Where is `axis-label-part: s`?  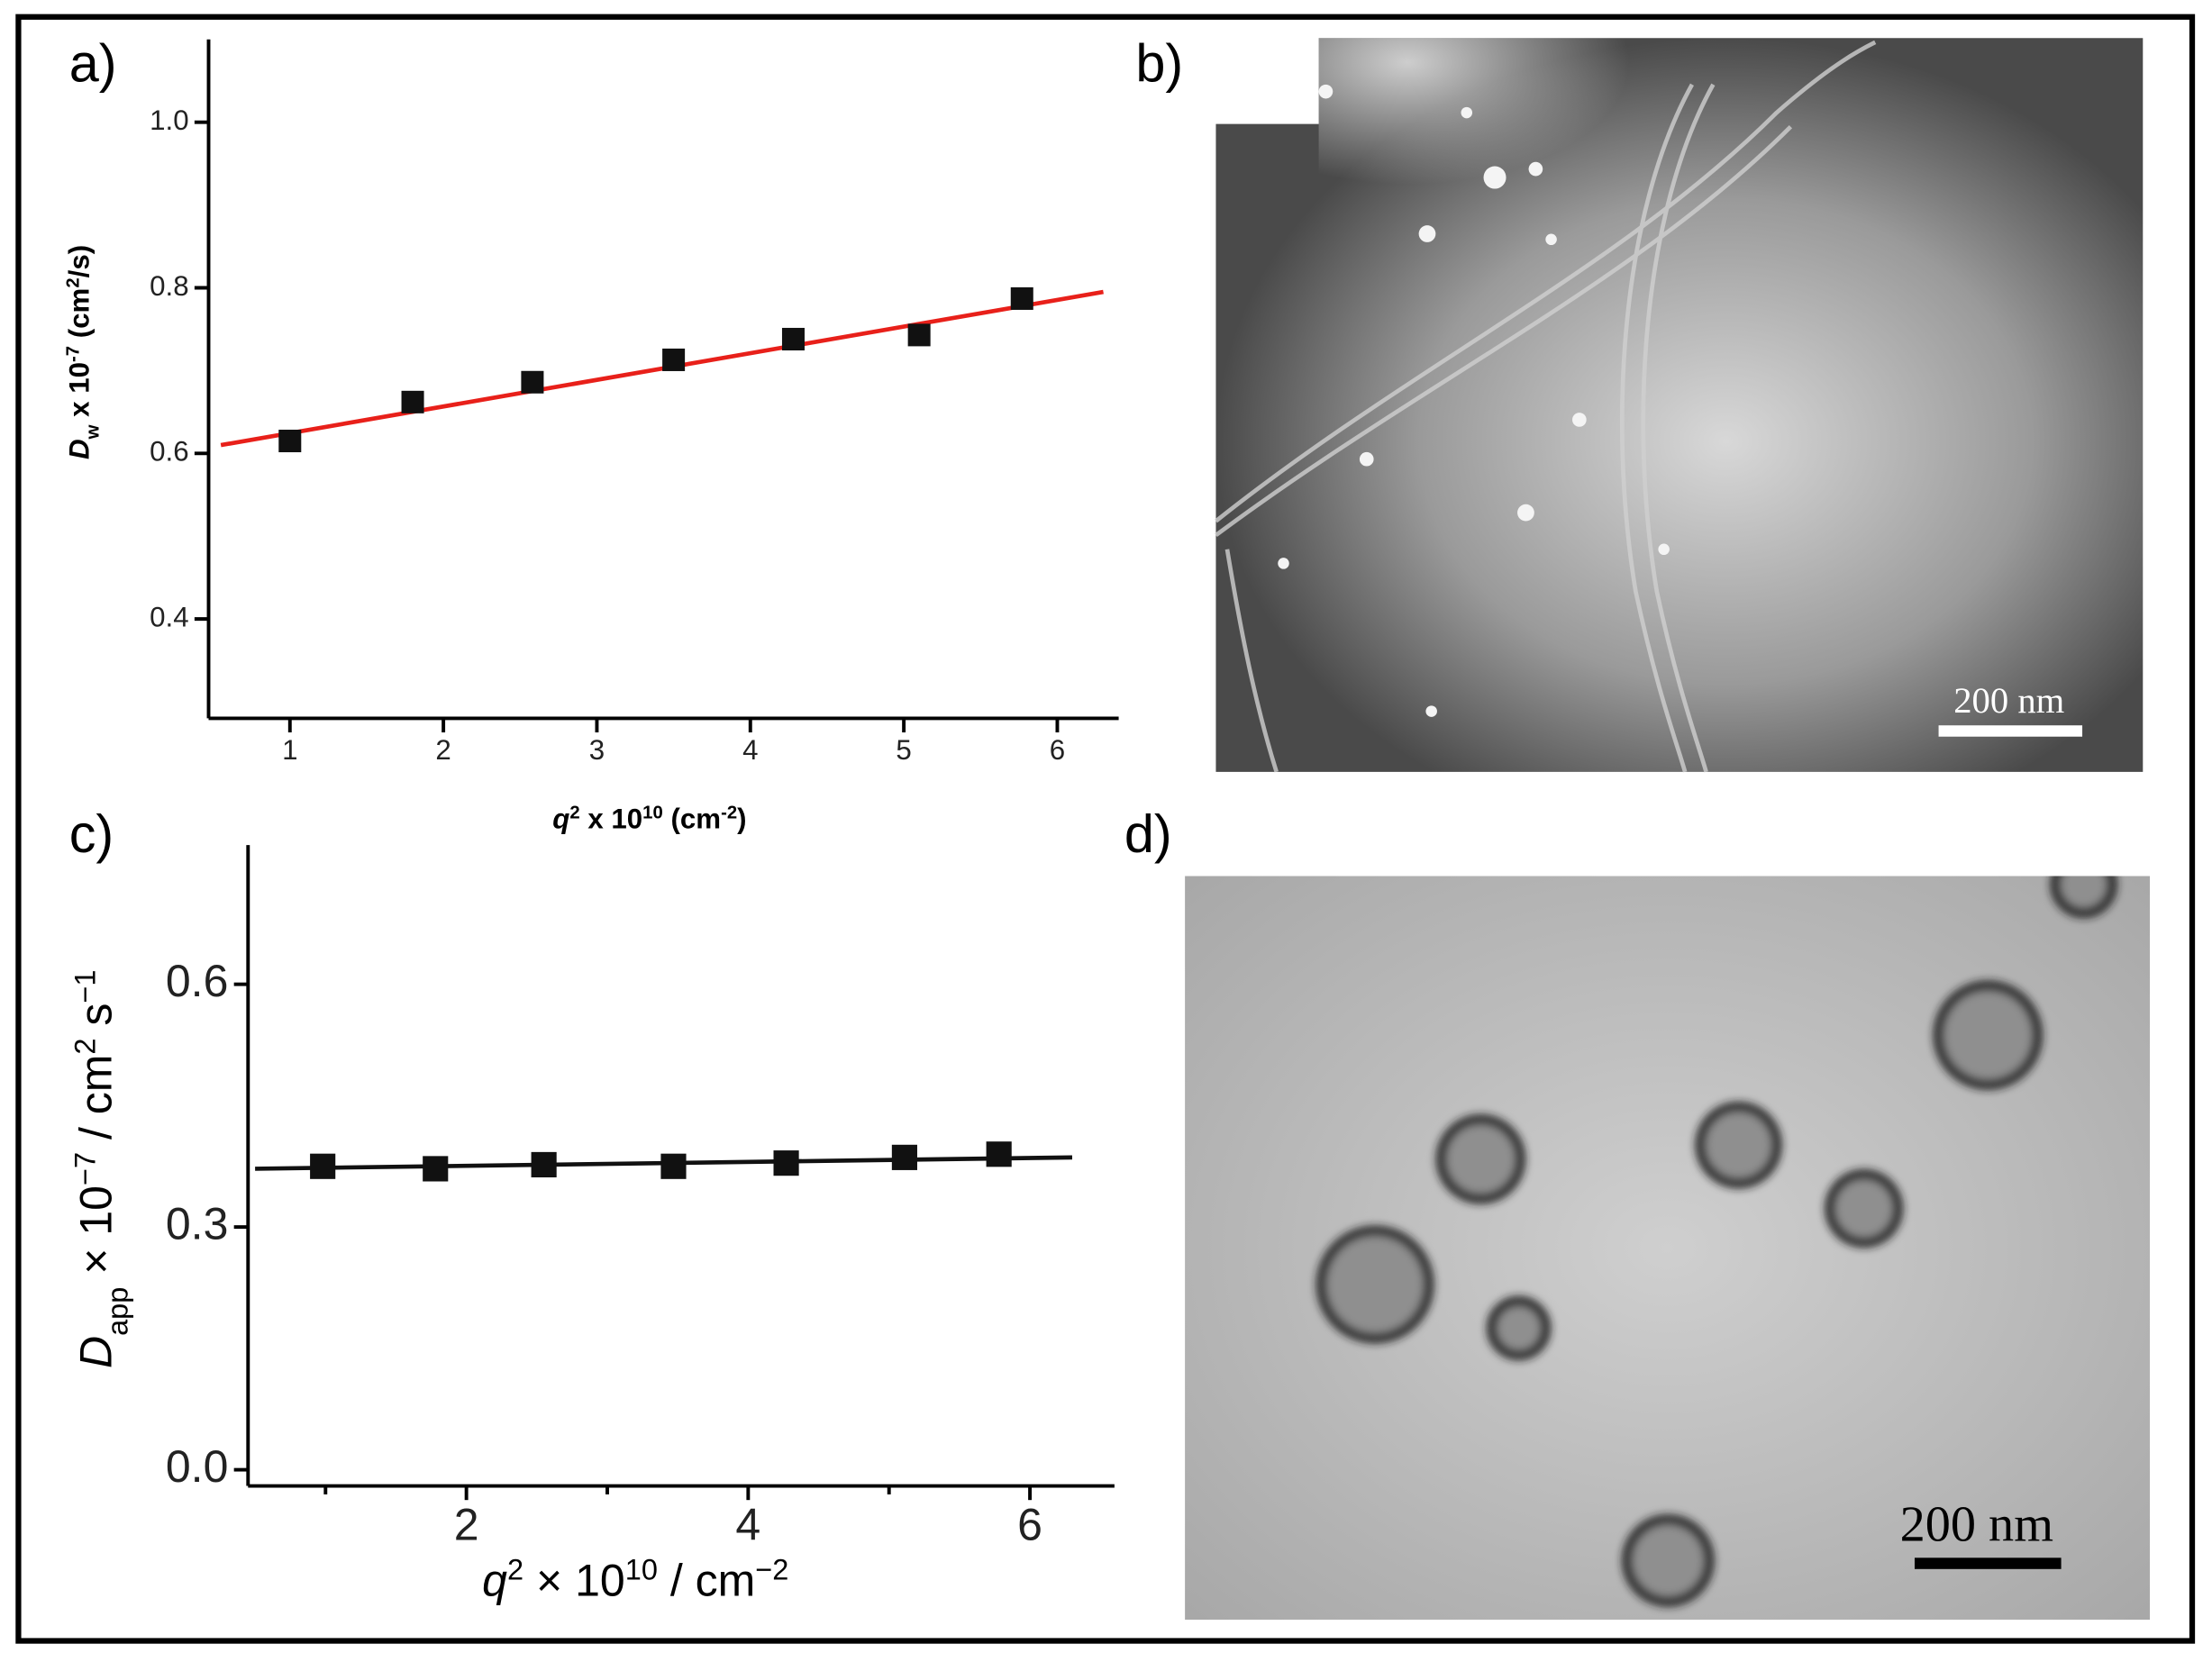 axis-label-part: s is located at coordinates (96, 1021).